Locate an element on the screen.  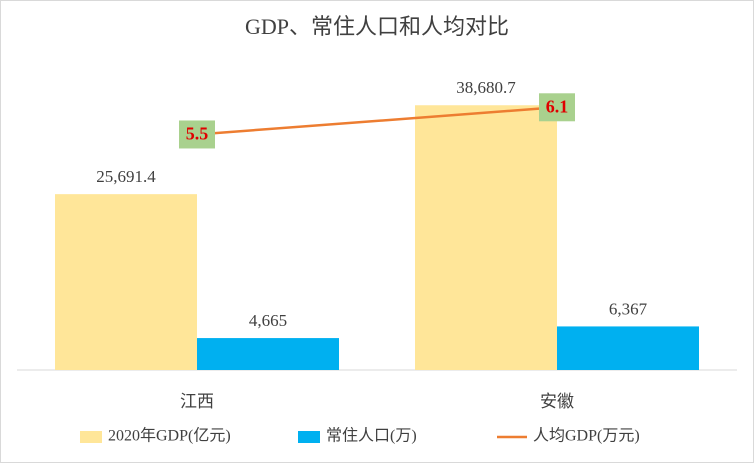
x-tick-label: 江西 is located at coordinates (197, 401).